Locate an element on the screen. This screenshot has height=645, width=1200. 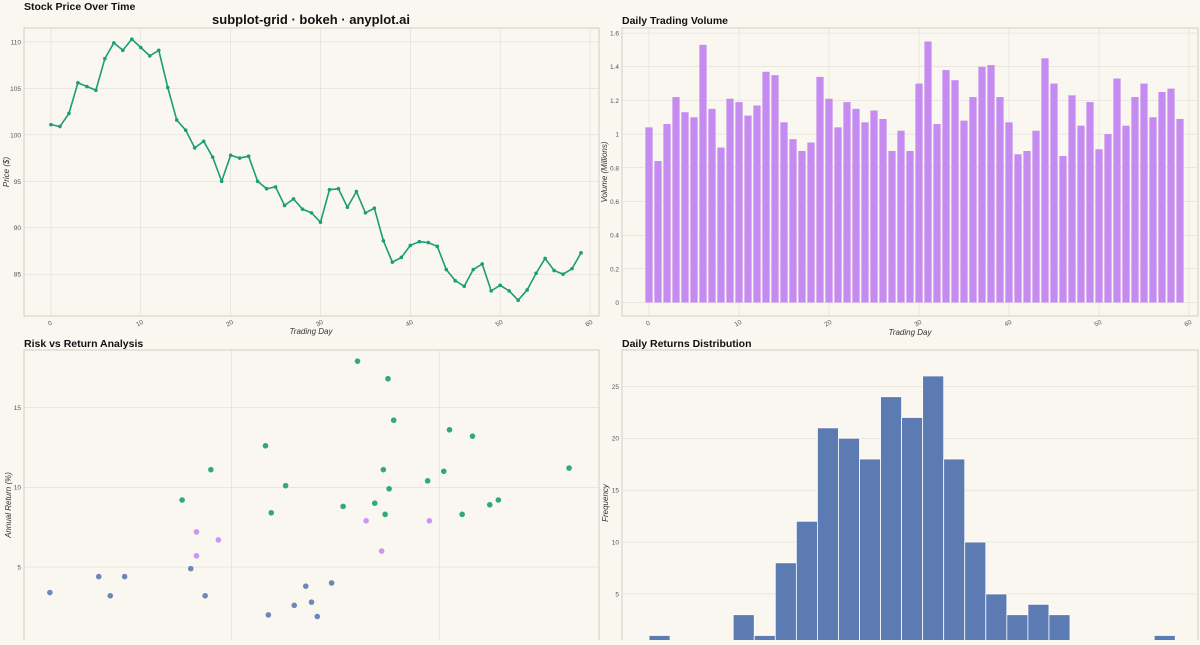
histogram-y-tick-label: 25 is located at coordinates (616, 387).